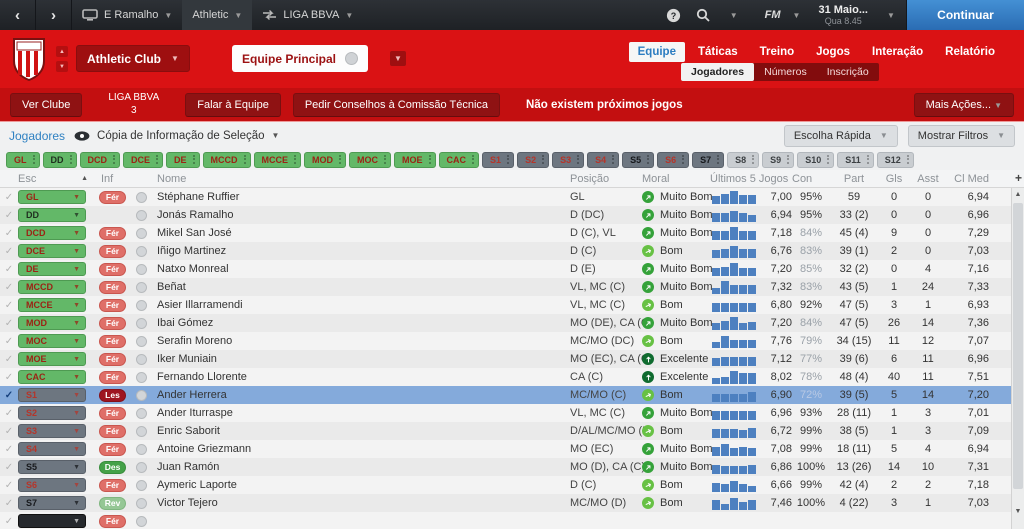 The width and height of the screenshot is (1024, 529). Describe the element at coordinates (785, 72) in the screenshot. I see `subtab-números: Números` at that location.